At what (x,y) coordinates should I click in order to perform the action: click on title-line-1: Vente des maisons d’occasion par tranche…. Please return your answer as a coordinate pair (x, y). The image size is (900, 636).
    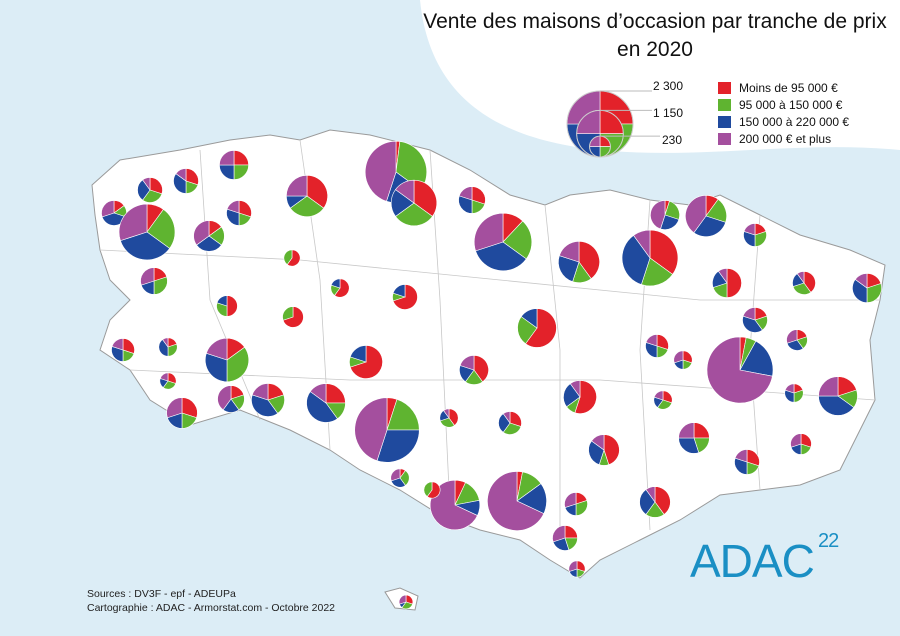
    Looking at the image, I should click on (655, 21).